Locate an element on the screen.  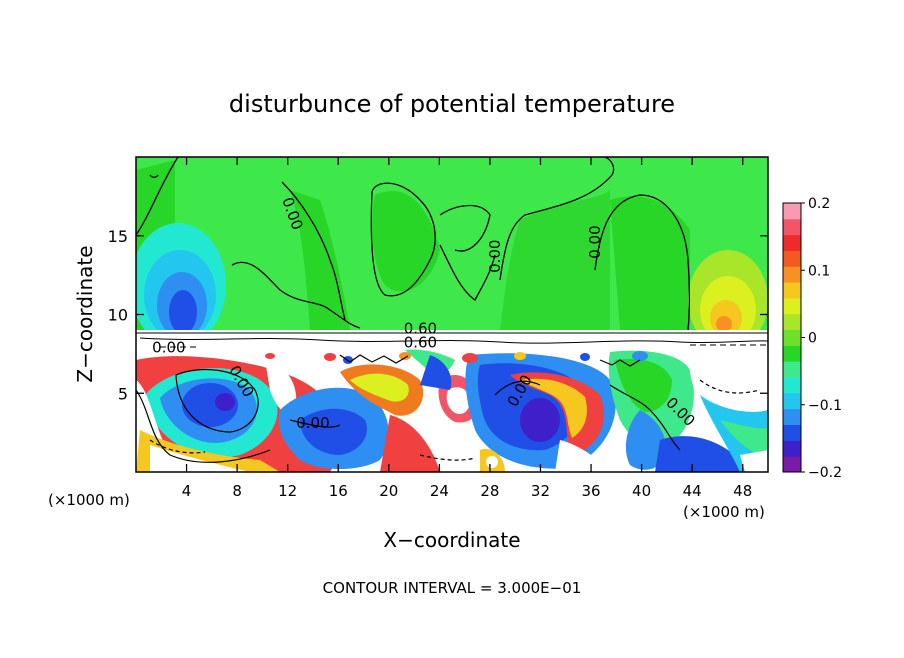
y-tick-label: 5 is located at coordinates (123, 393).